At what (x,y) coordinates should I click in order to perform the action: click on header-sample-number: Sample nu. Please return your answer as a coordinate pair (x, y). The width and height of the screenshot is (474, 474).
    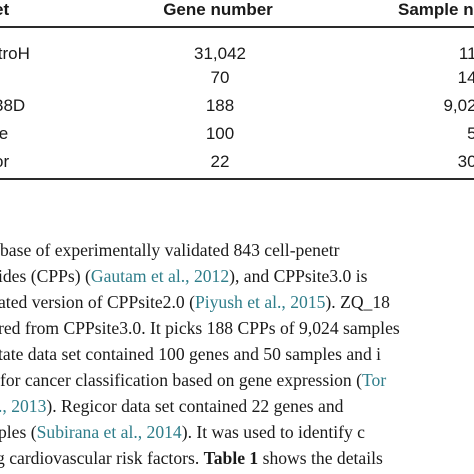
    Looking at the image, I should click on (436, 9).